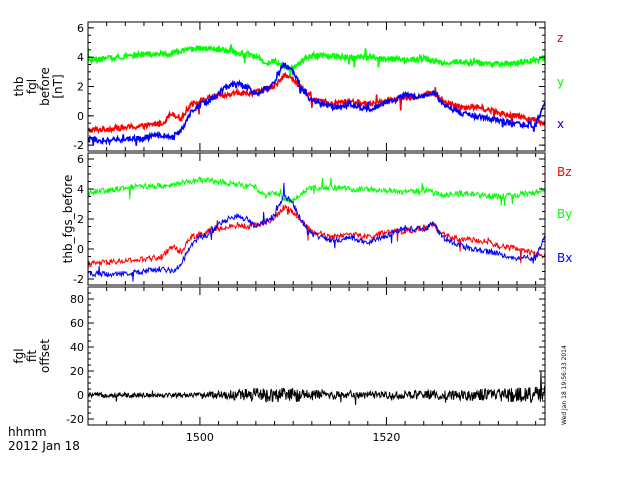 The image size is (640, 480). What do you see at coordinates (45, 86) in the screenshot?
I see `y-axis-title: before` at bounding box center [45, 86].